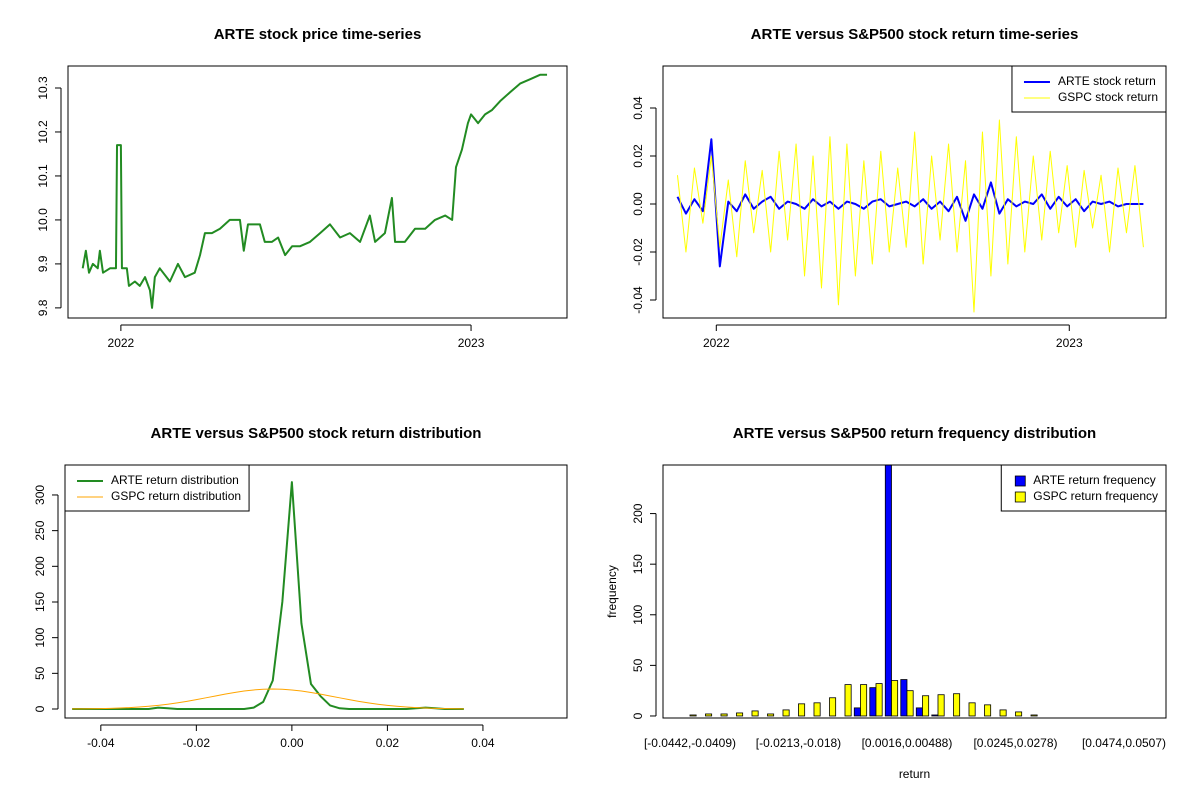  What do you see at coordinates (612, 591) in the screenshot?
I see `y-axis-label: frequency` at bounding box center [612, 591].